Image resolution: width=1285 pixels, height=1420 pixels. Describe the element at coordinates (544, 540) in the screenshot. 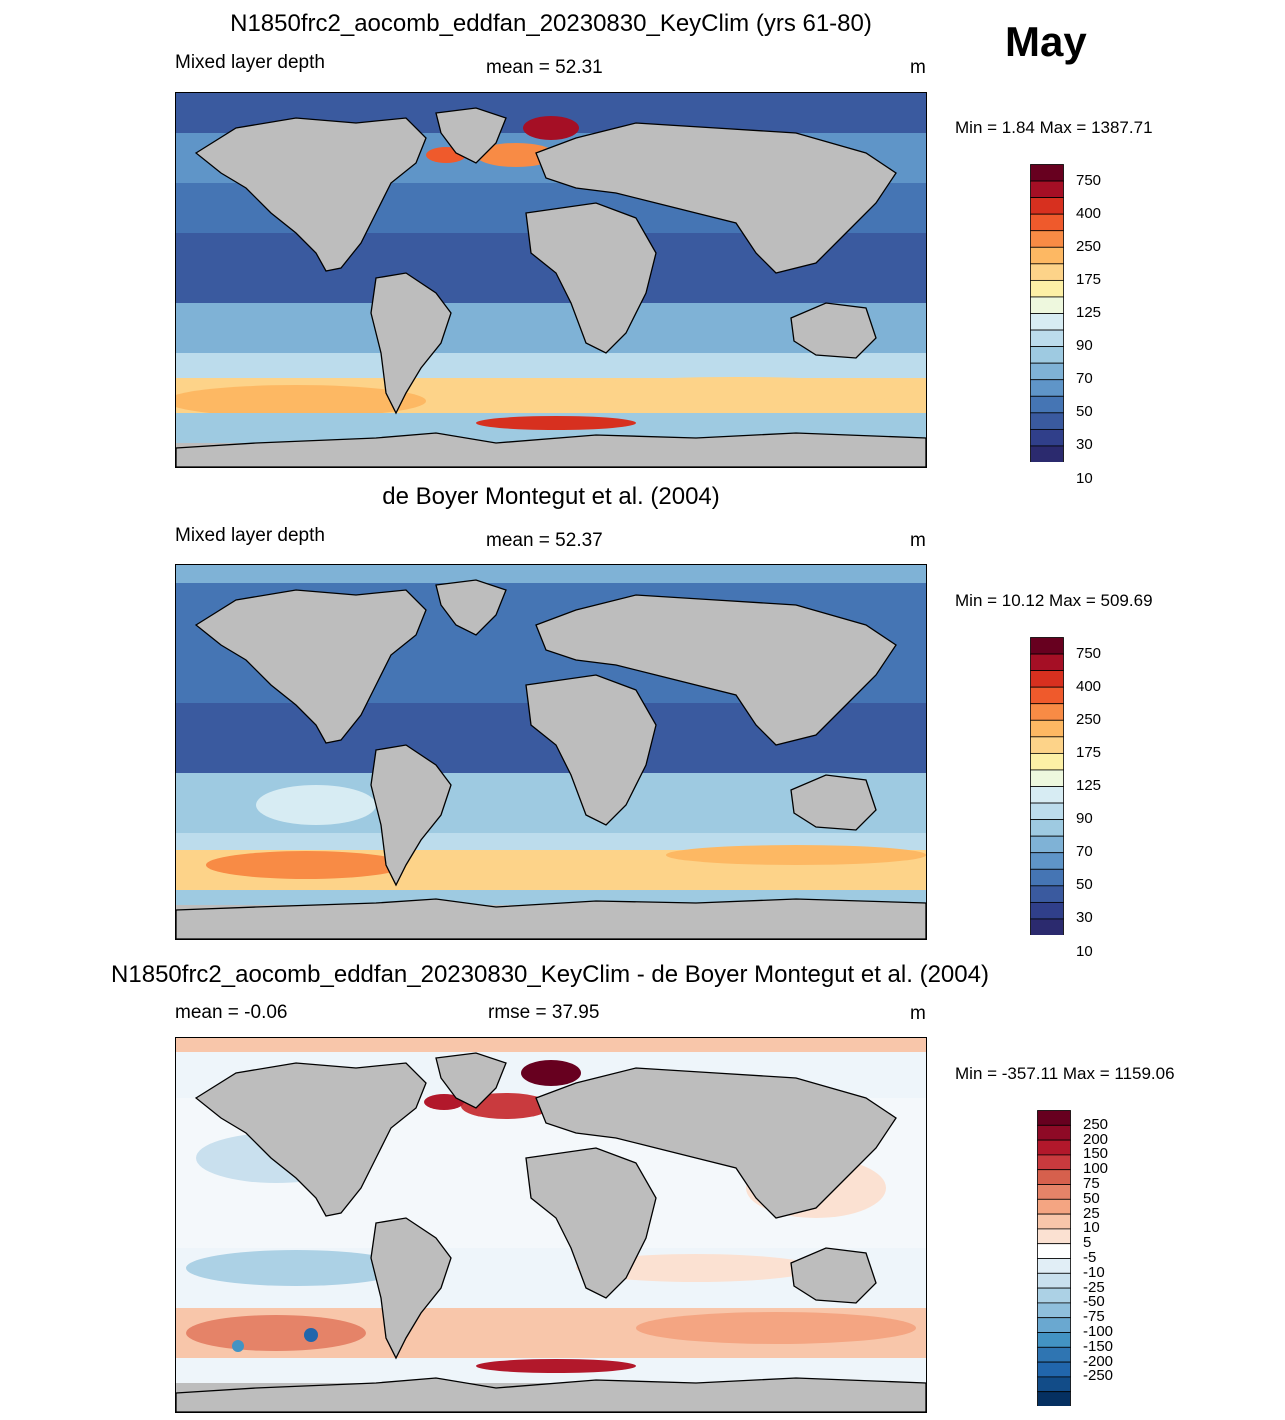

I see `panel-obs-mean-label: mean = 52.37` at that location.